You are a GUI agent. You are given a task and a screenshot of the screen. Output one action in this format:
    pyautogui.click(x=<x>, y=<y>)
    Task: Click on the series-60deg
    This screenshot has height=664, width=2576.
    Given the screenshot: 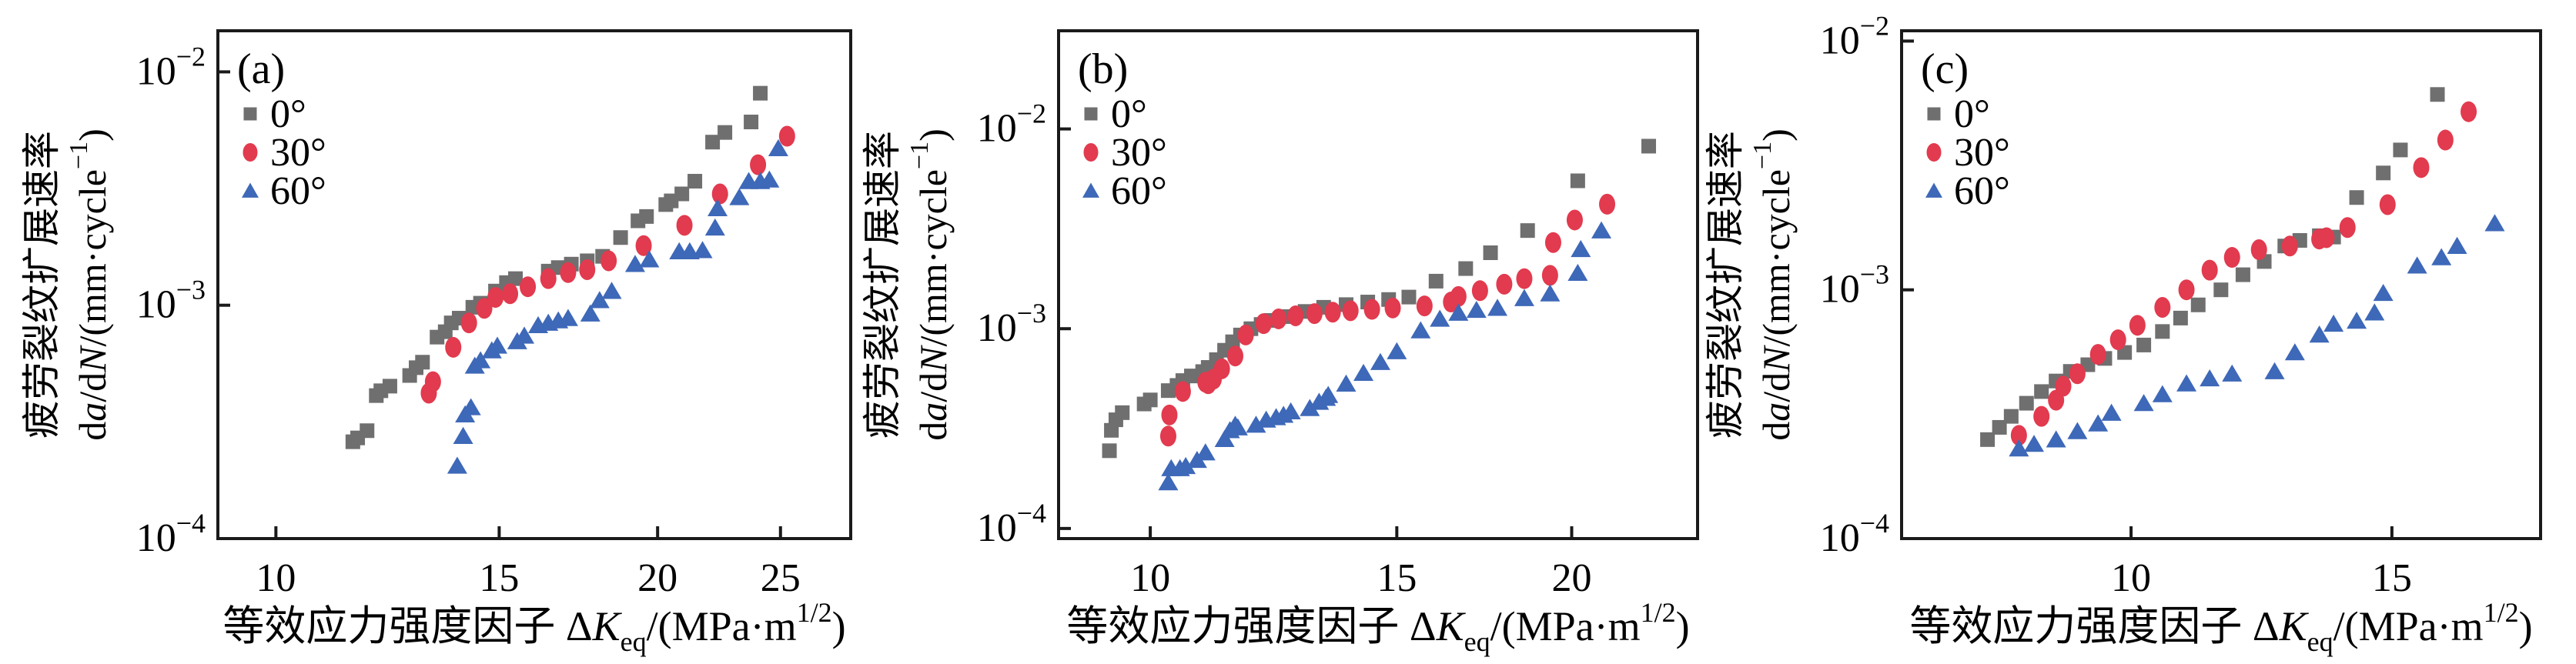 What is the action you would take?
    pyautogui.click(x=617, y=306)
    